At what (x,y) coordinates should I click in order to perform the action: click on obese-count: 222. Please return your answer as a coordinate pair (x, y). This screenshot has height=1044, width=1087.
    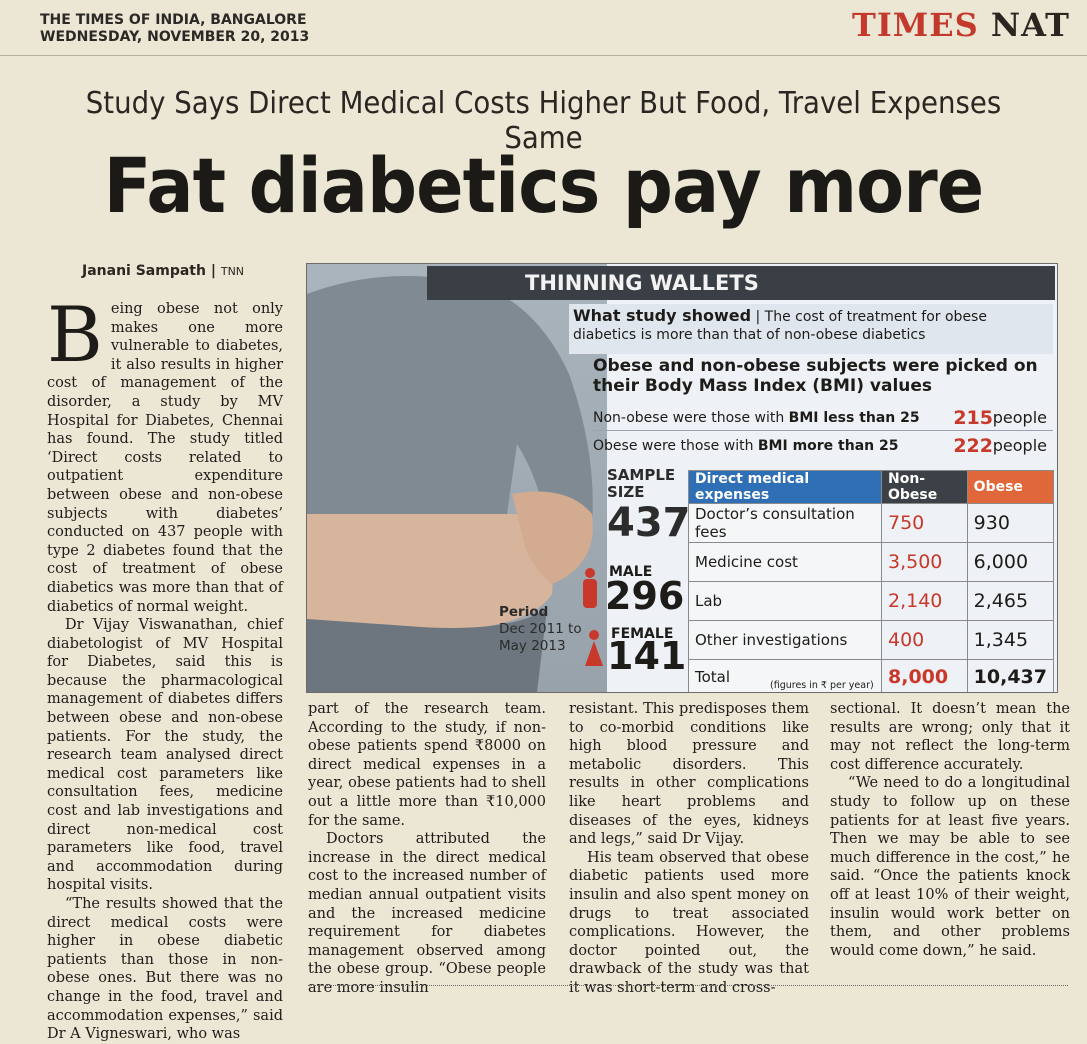
    Looking at the image, I should click on (973, 446).